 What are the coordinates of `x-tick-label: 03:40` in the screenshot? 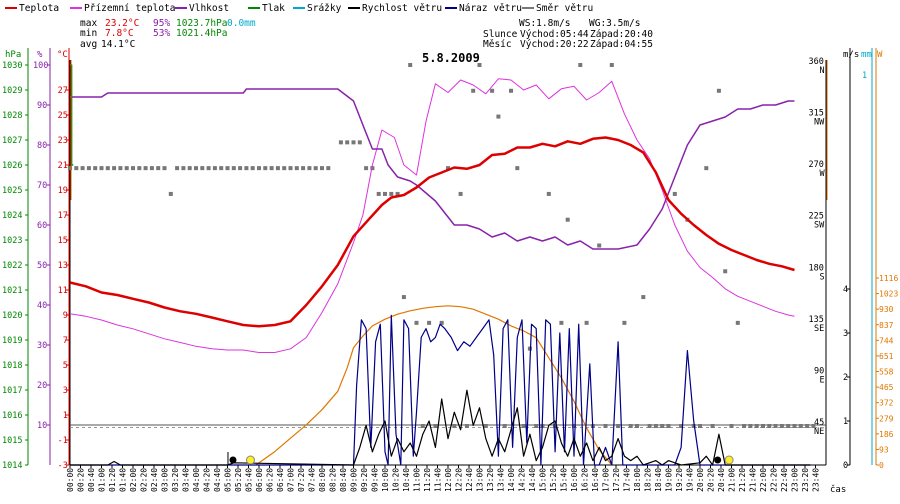 It's located at (186, 480).